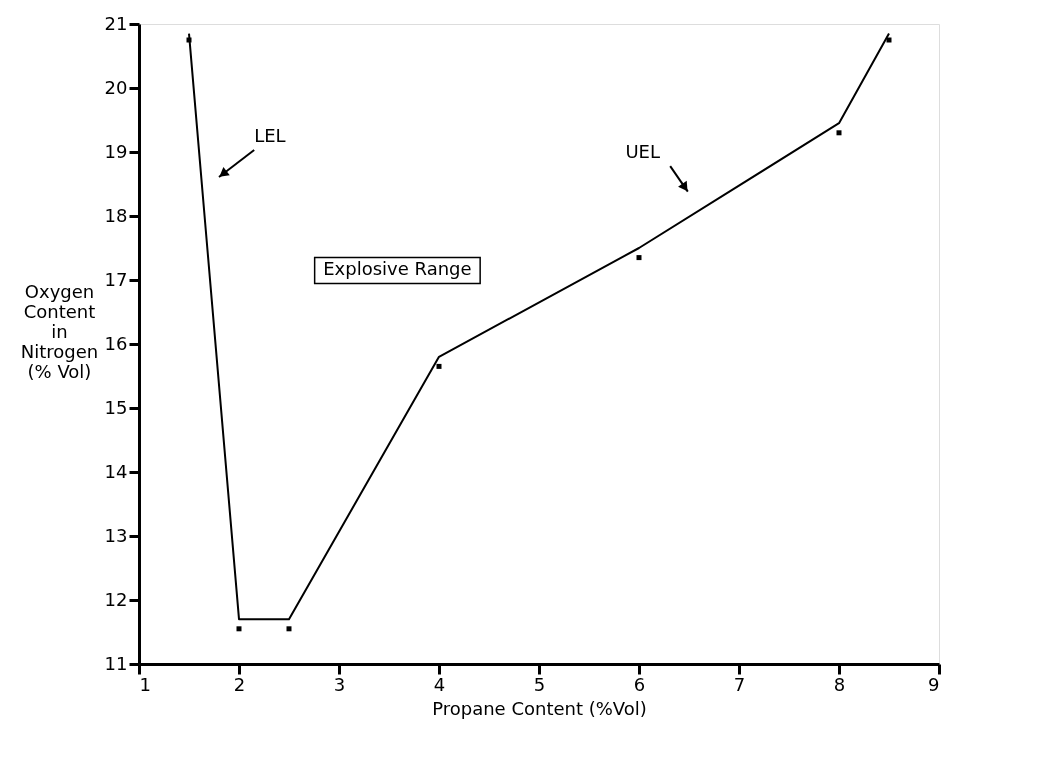  I want to click on x-tick-label: 8, so click(839, 684).